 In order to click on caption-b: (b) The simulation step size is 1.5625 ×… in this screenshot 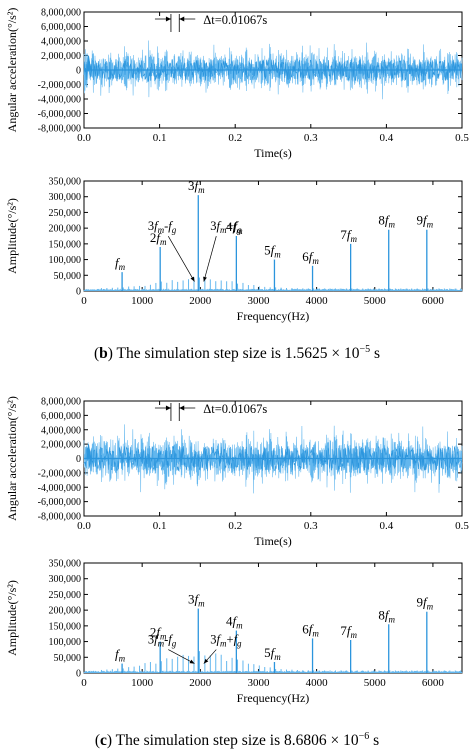, I will do `click(237, 353)`.